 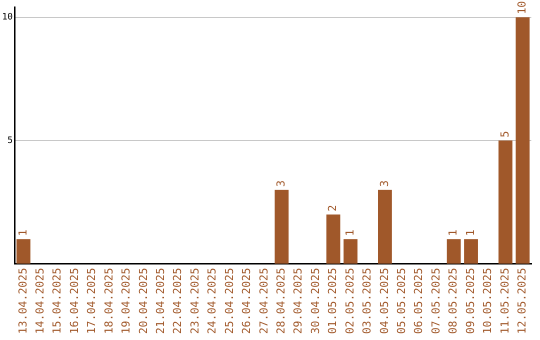 What do you see at coordinates (367, 301) in the screenshot?
I see `x-tick-label: 03.05.2025` at bounding box center [367, 301].